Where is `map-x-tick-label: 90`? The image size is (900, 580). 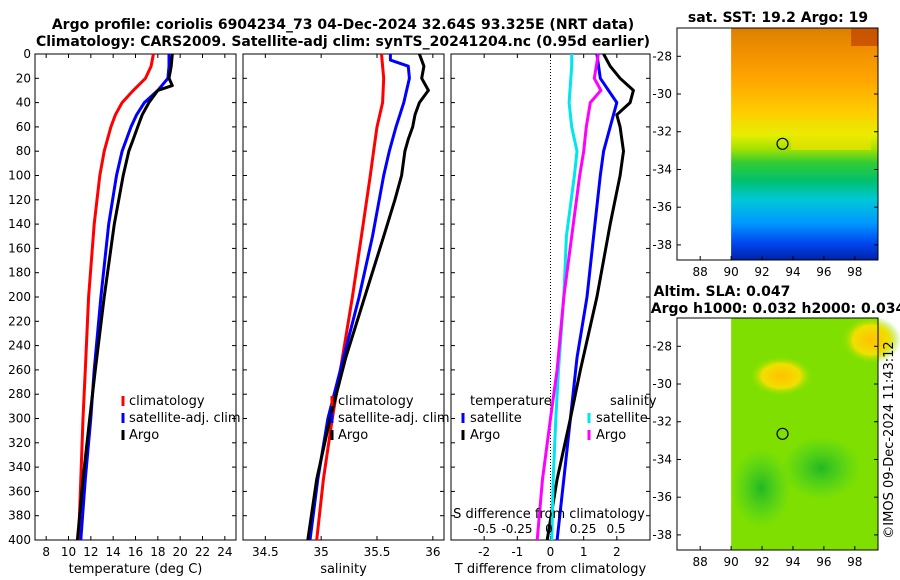 map-x-tick-label: 90 is located at coordinates (730, 272).